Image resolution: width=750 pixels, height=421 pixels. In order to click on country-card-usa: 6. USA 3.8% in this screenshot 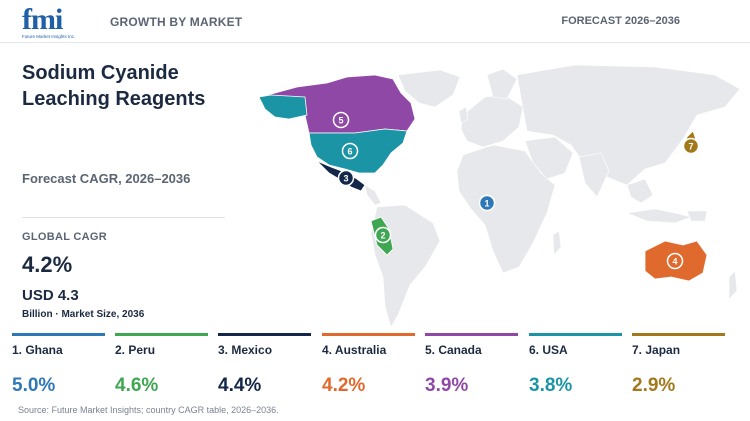, I will do `click(575, 368)`.